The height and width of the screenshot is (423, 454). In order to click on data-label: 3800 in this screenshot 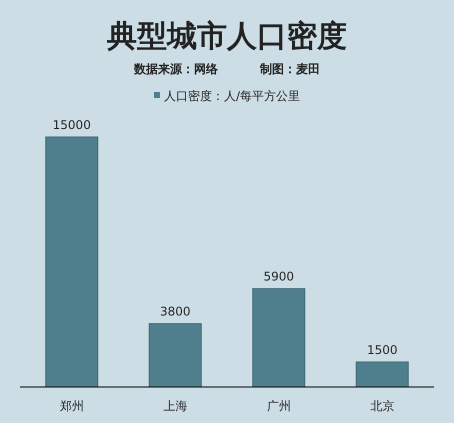, I will do `click(175, 311)`.